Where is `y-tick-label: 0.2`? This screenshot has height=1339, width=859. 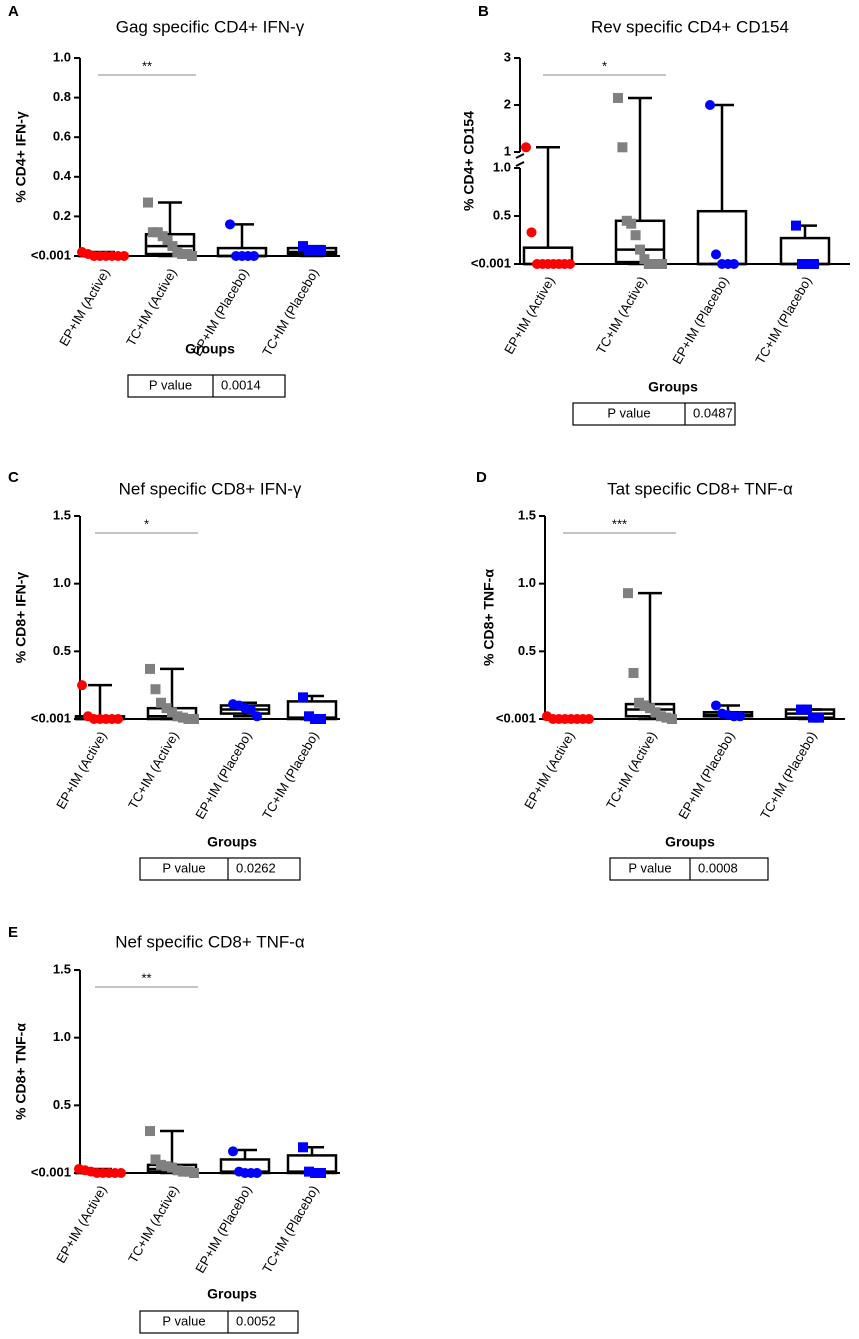
y-tick-label: 0.2 is located at coordinates (62, 215).